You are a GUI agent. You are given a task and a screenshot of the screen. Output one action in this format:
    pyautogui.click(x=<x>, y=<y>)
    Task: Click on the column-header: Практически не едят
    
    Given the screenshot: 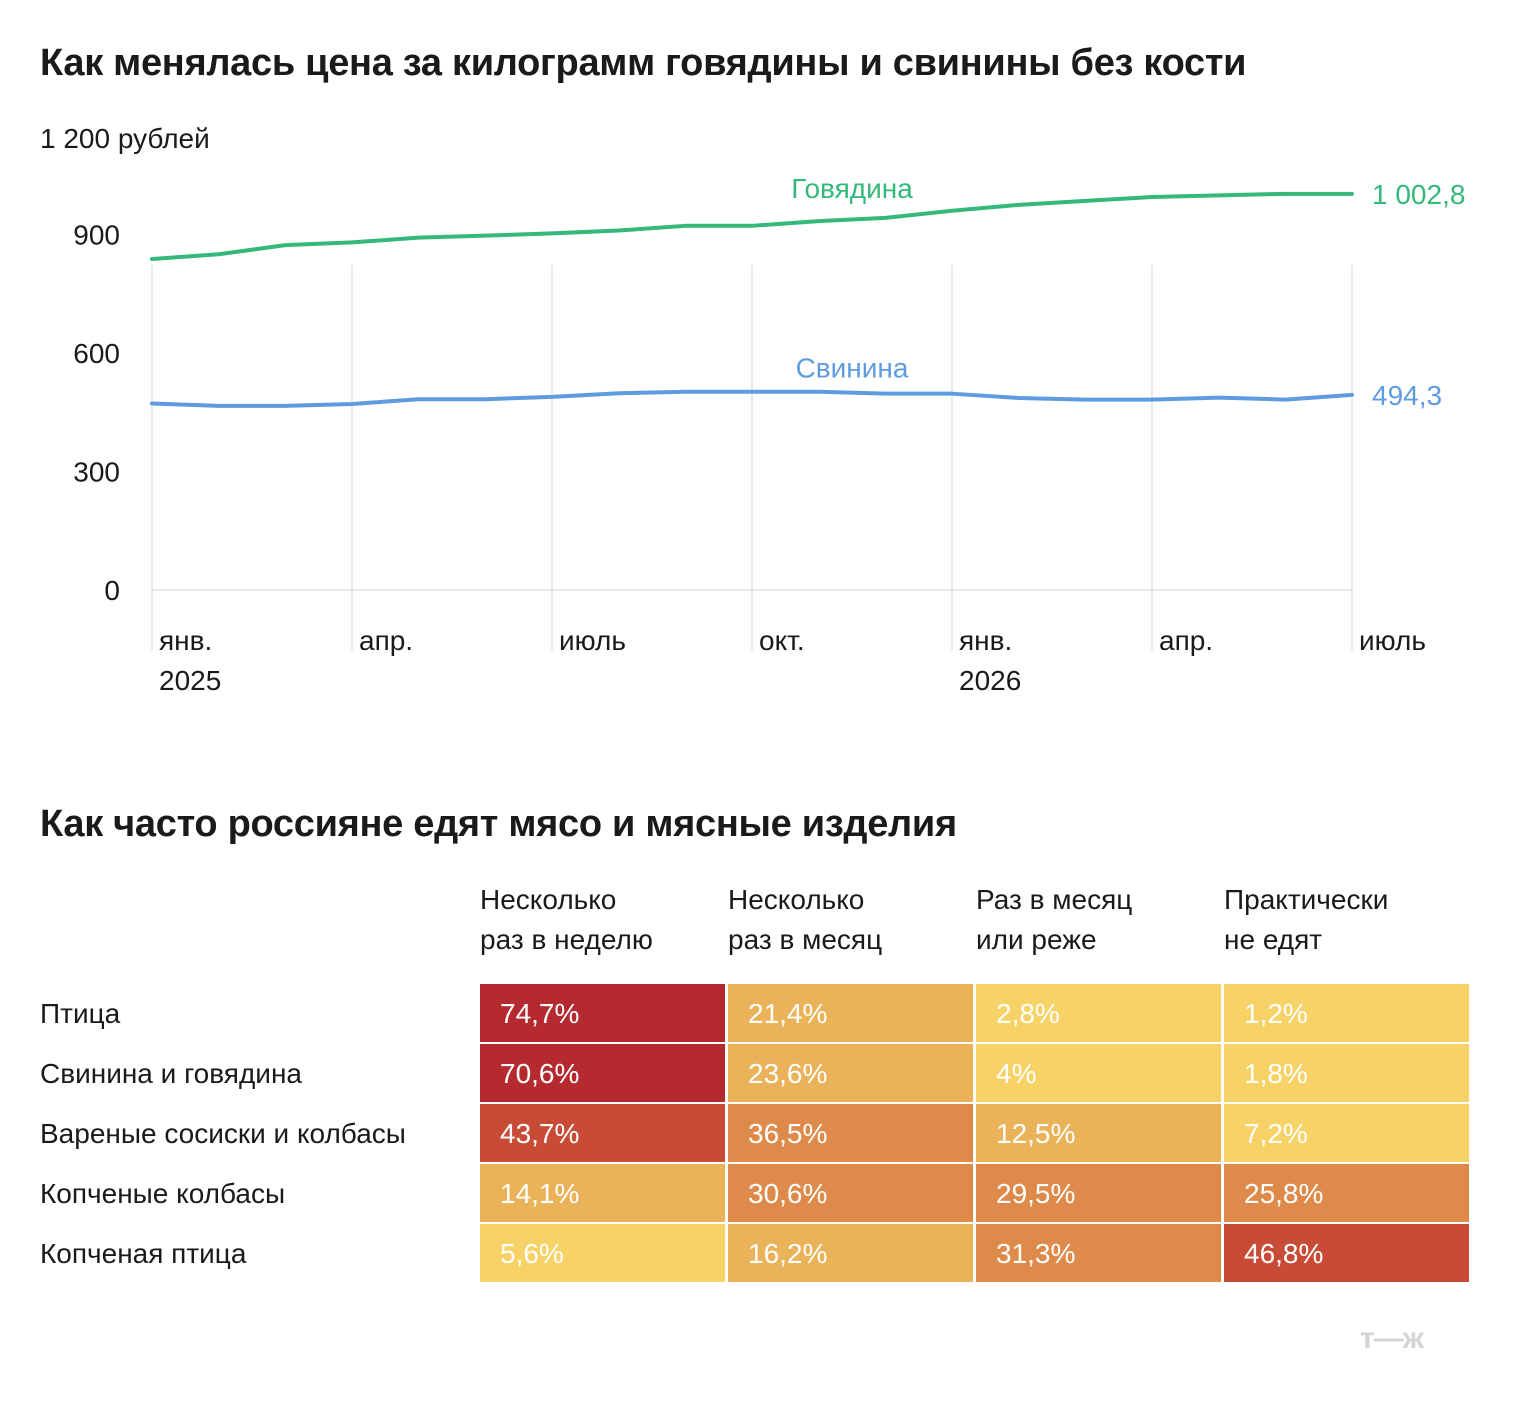 What is the action you would take?
    pyautogui.click(x=1306, y=919)
    